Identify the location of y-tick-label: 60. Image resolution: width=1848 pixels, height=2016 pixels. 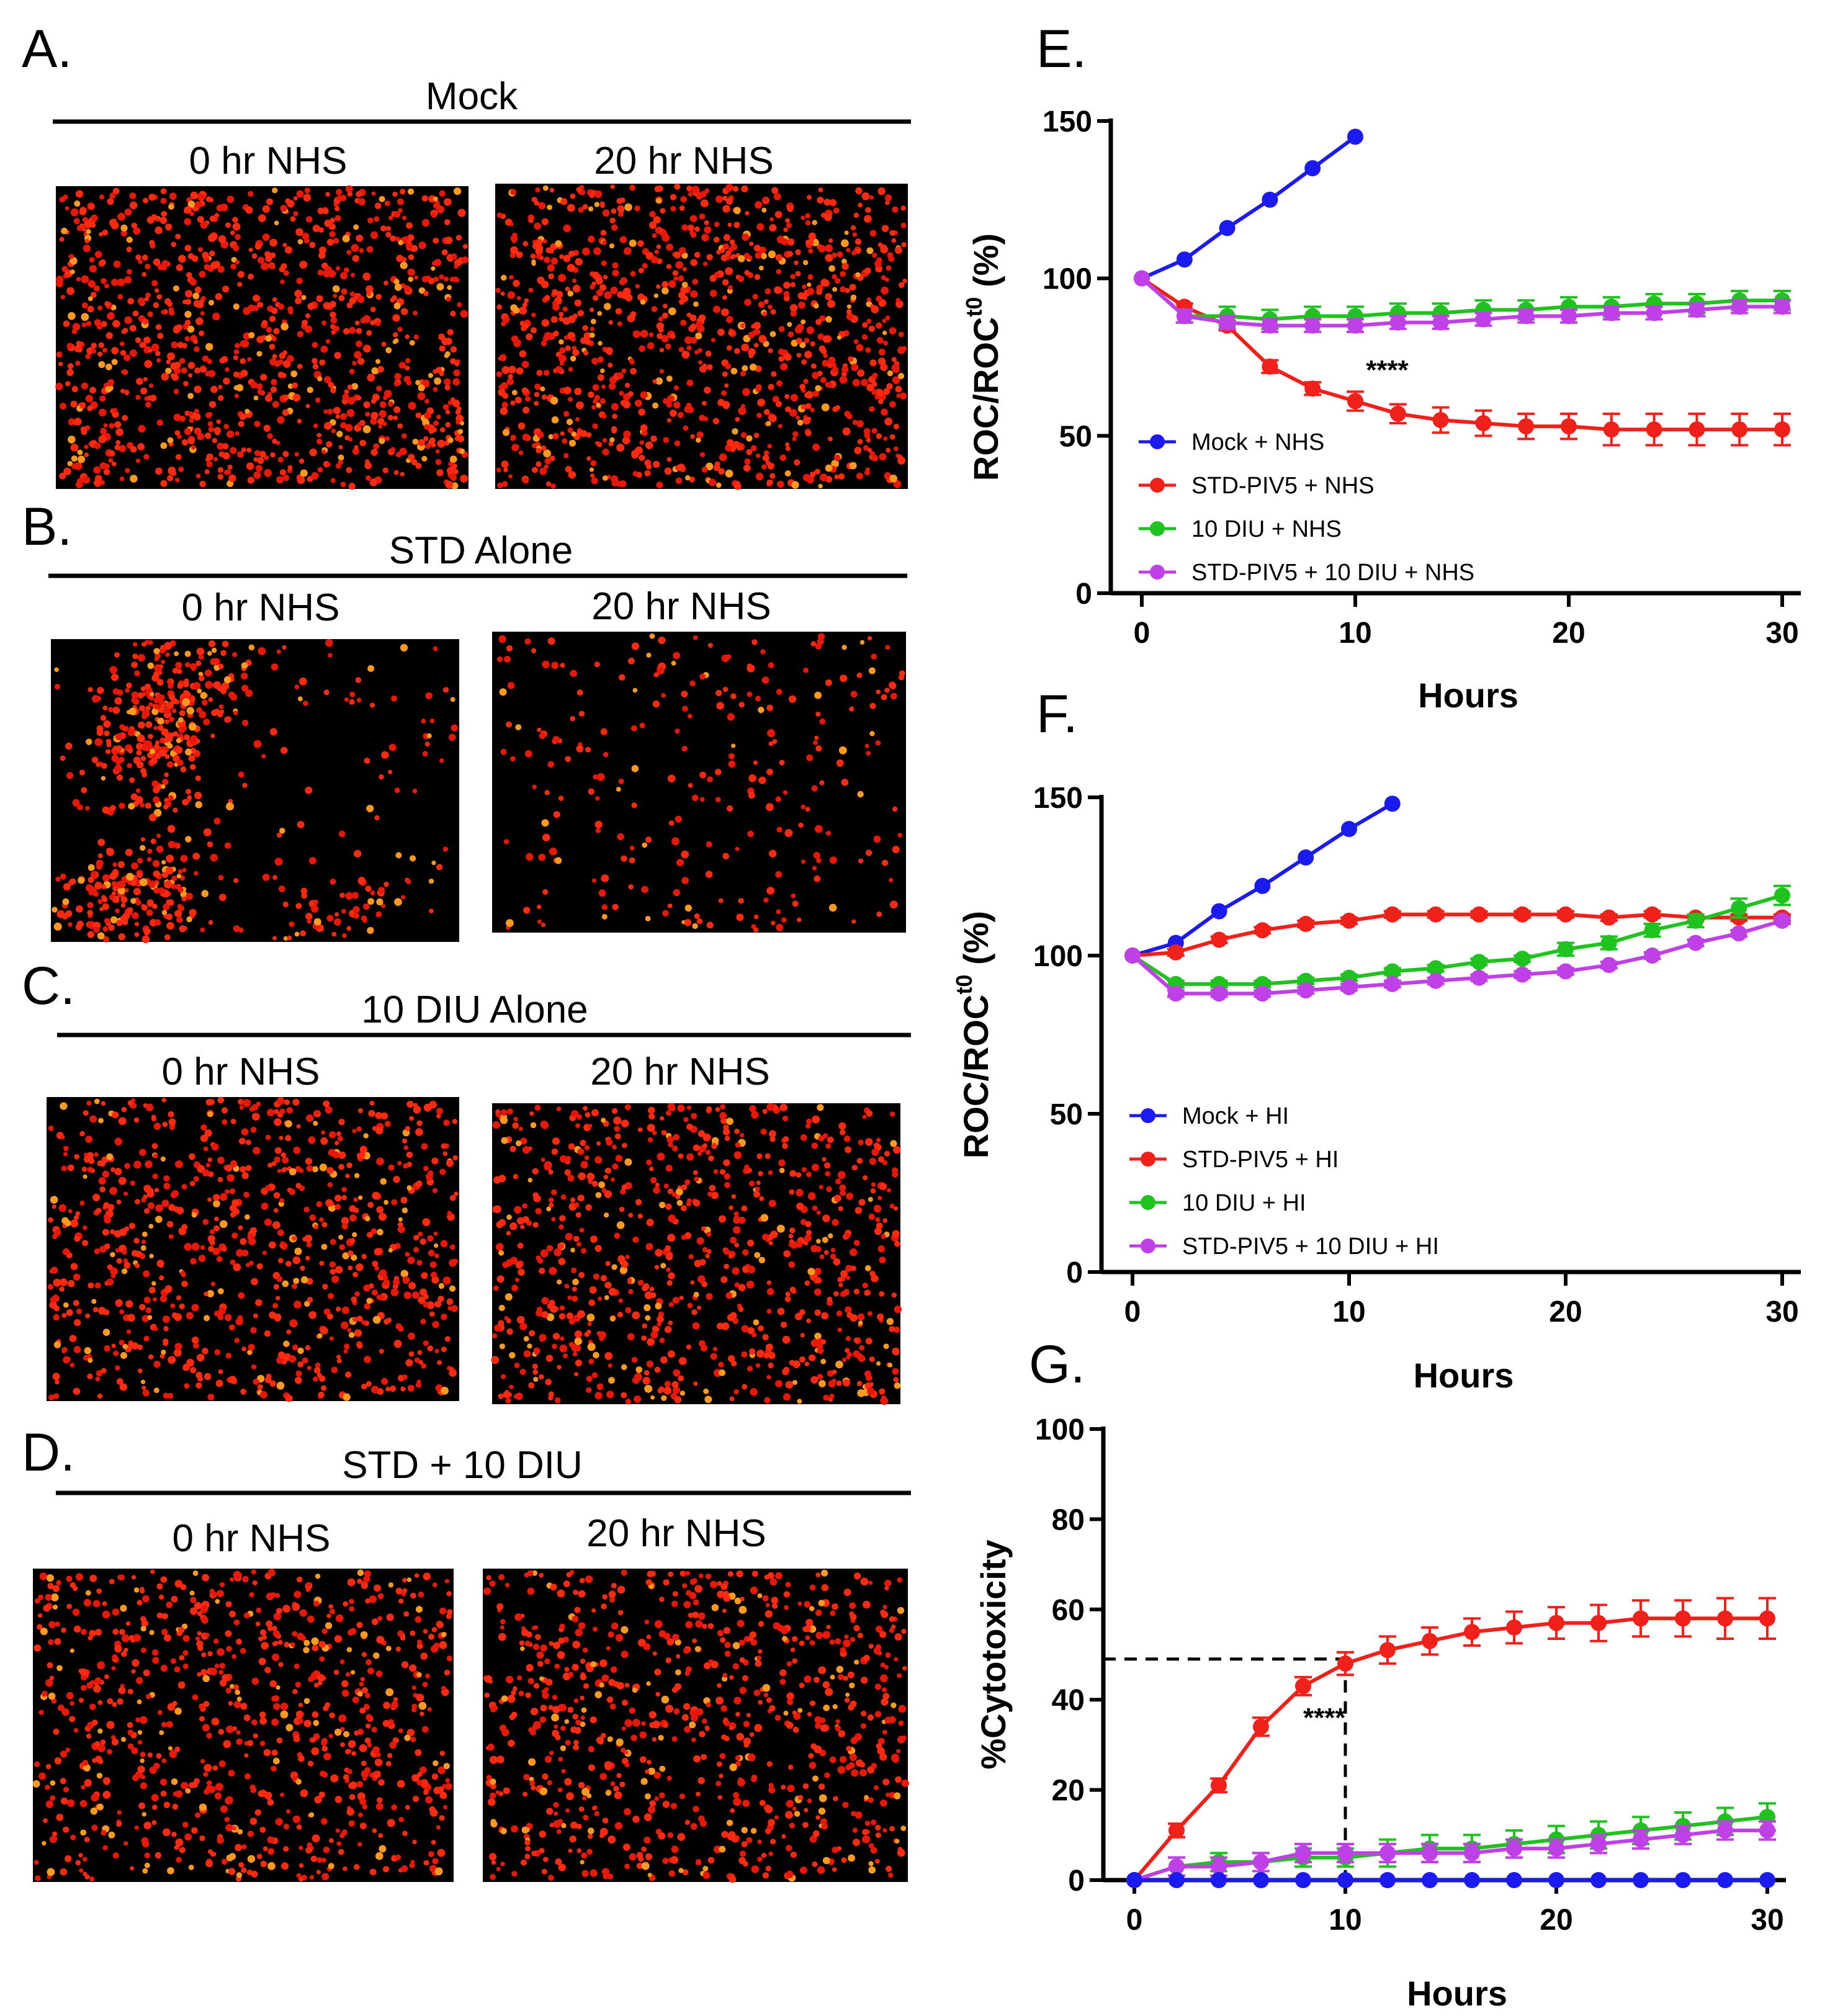
(1068, 1610).